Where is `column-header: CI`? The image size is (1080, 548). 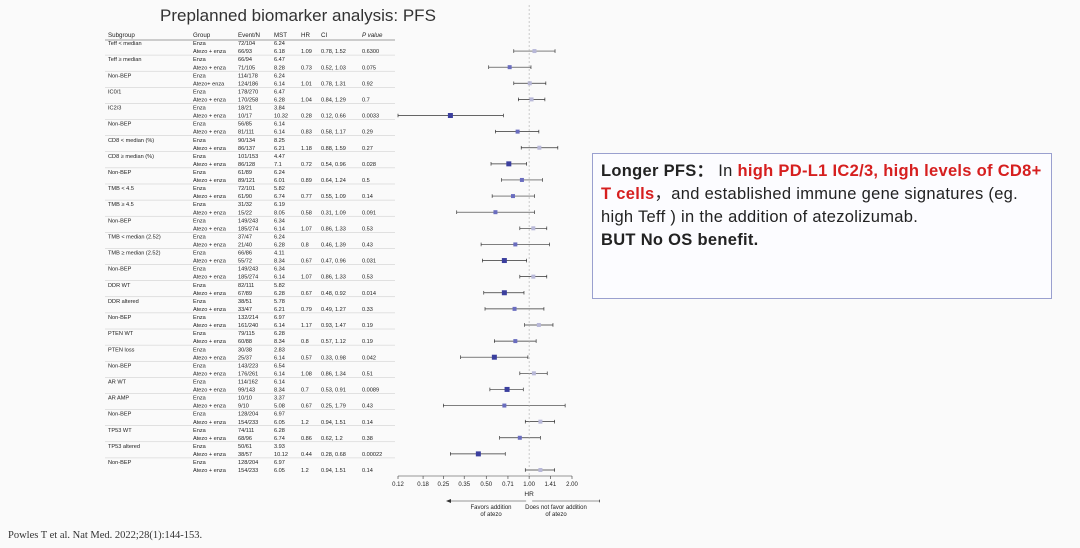 column-header: CI is located at coordinates (324, 35).